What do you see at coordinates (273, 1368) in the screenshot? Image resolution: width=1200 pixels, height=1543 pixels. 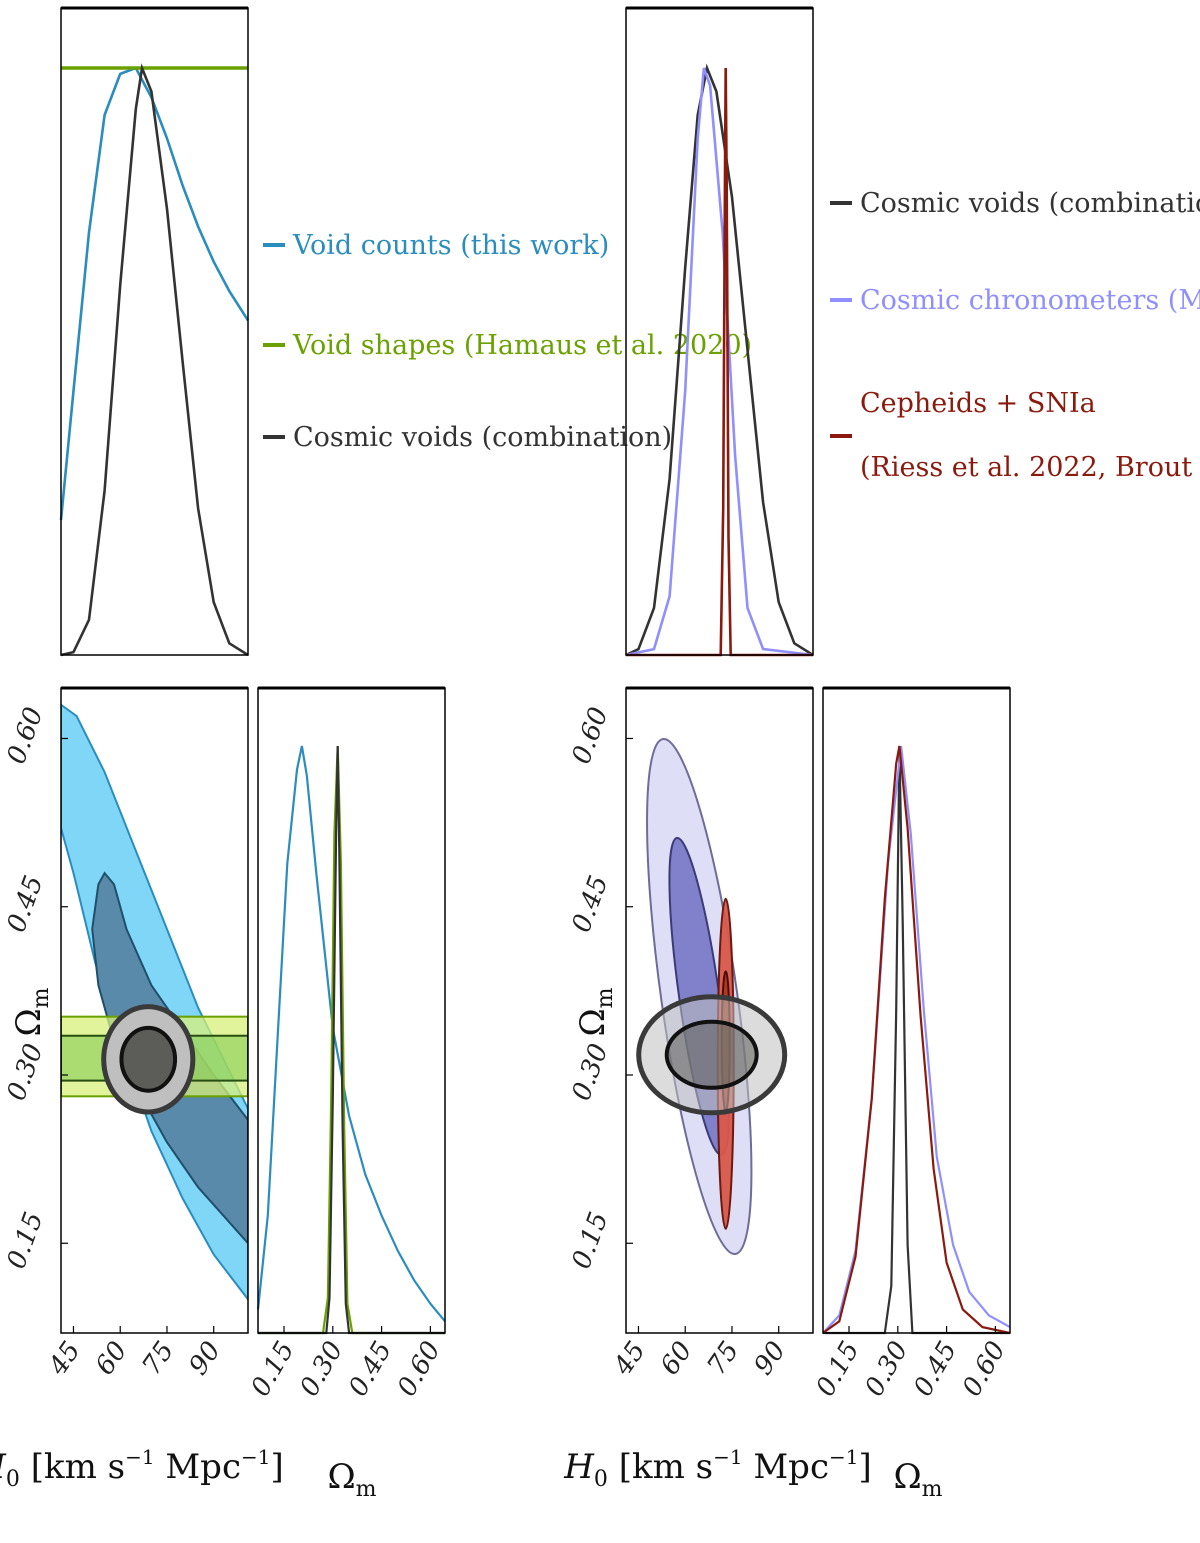 I see `l-om-x-tick-label: 0.15` at bounding box center [273, 1368].